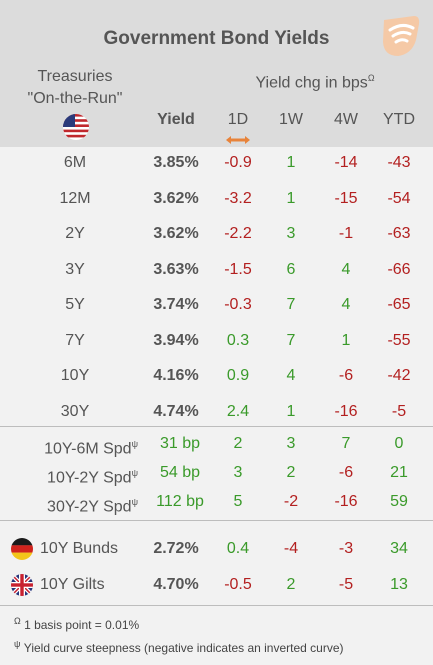 The width and height of the screenshot is (433, 665). Describe the element at coordinates (216, 341) in the screenshot. I see `table-row: 7Y 3.94% 0.3 7 1 -55` at that location.